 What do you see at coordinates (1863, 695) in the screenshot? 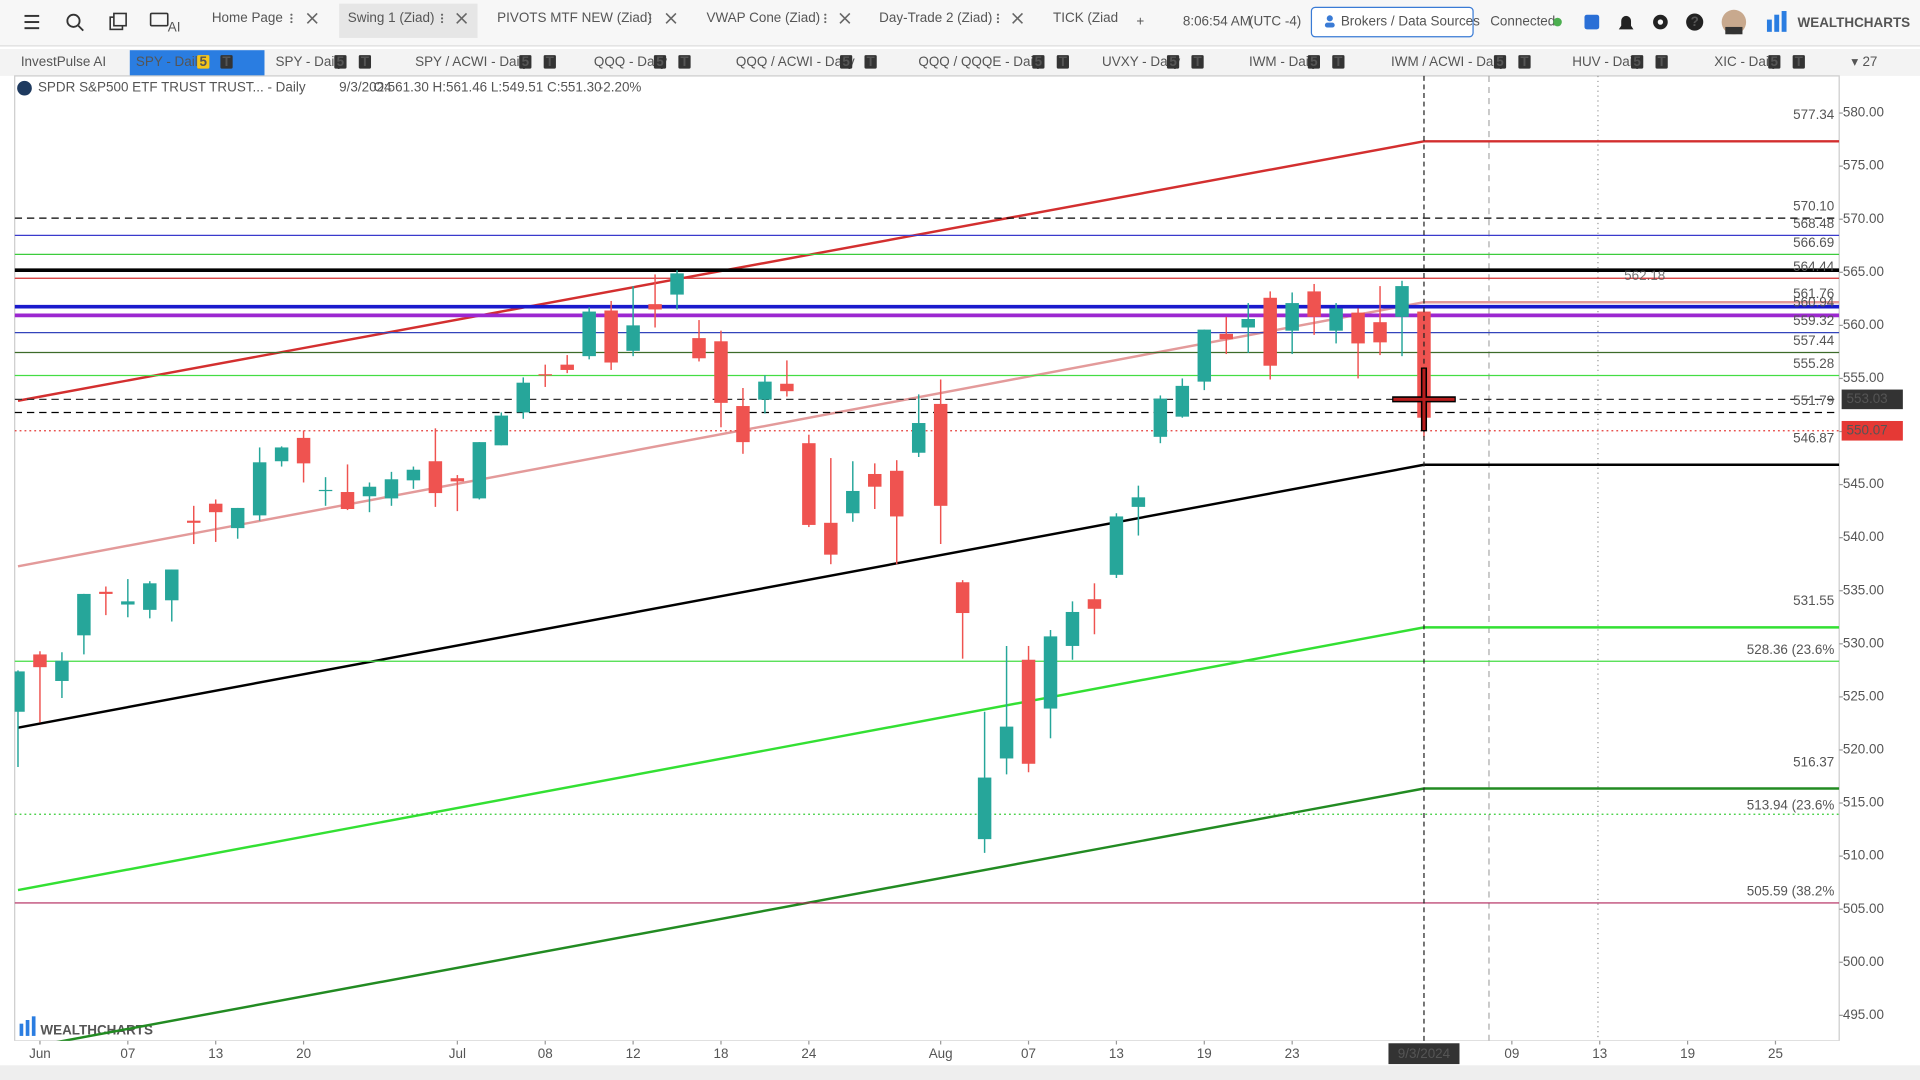
I see `y-tick-label: 525.00` at bounding box center [1863, 695].